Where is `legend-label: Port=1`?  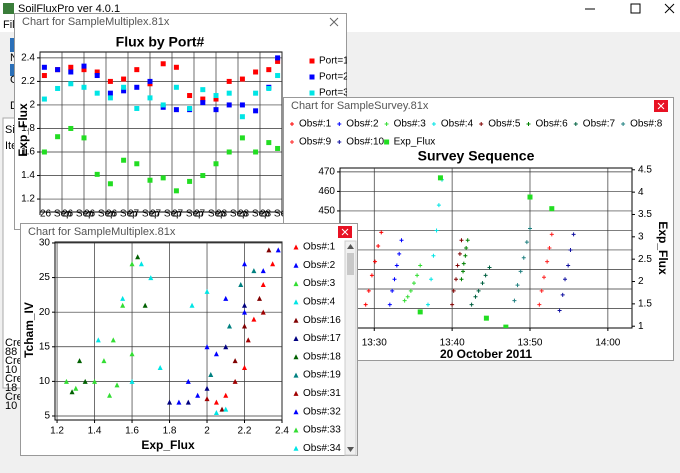
legend-label: Port=1 is located at coordinates (334, 61).